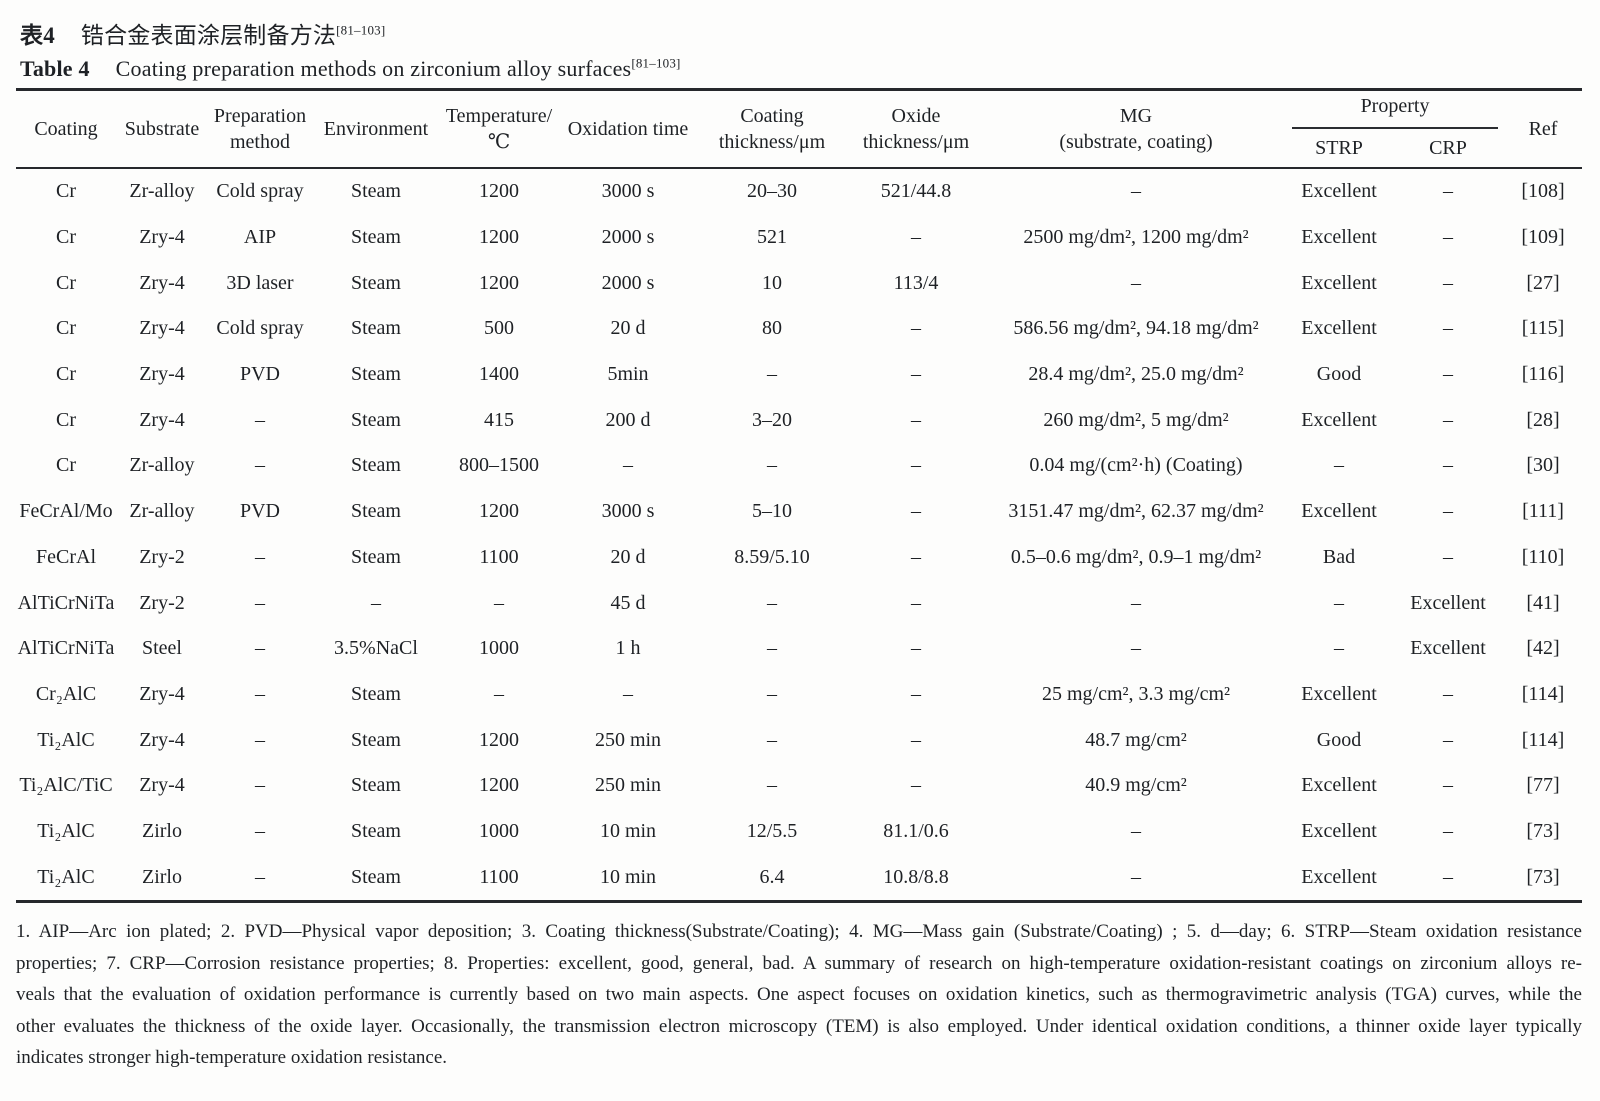  What do you see at coordinates (772, 511) in the screenshot?
I see `table-cell: 5–10` at bounding box center [772, 511].